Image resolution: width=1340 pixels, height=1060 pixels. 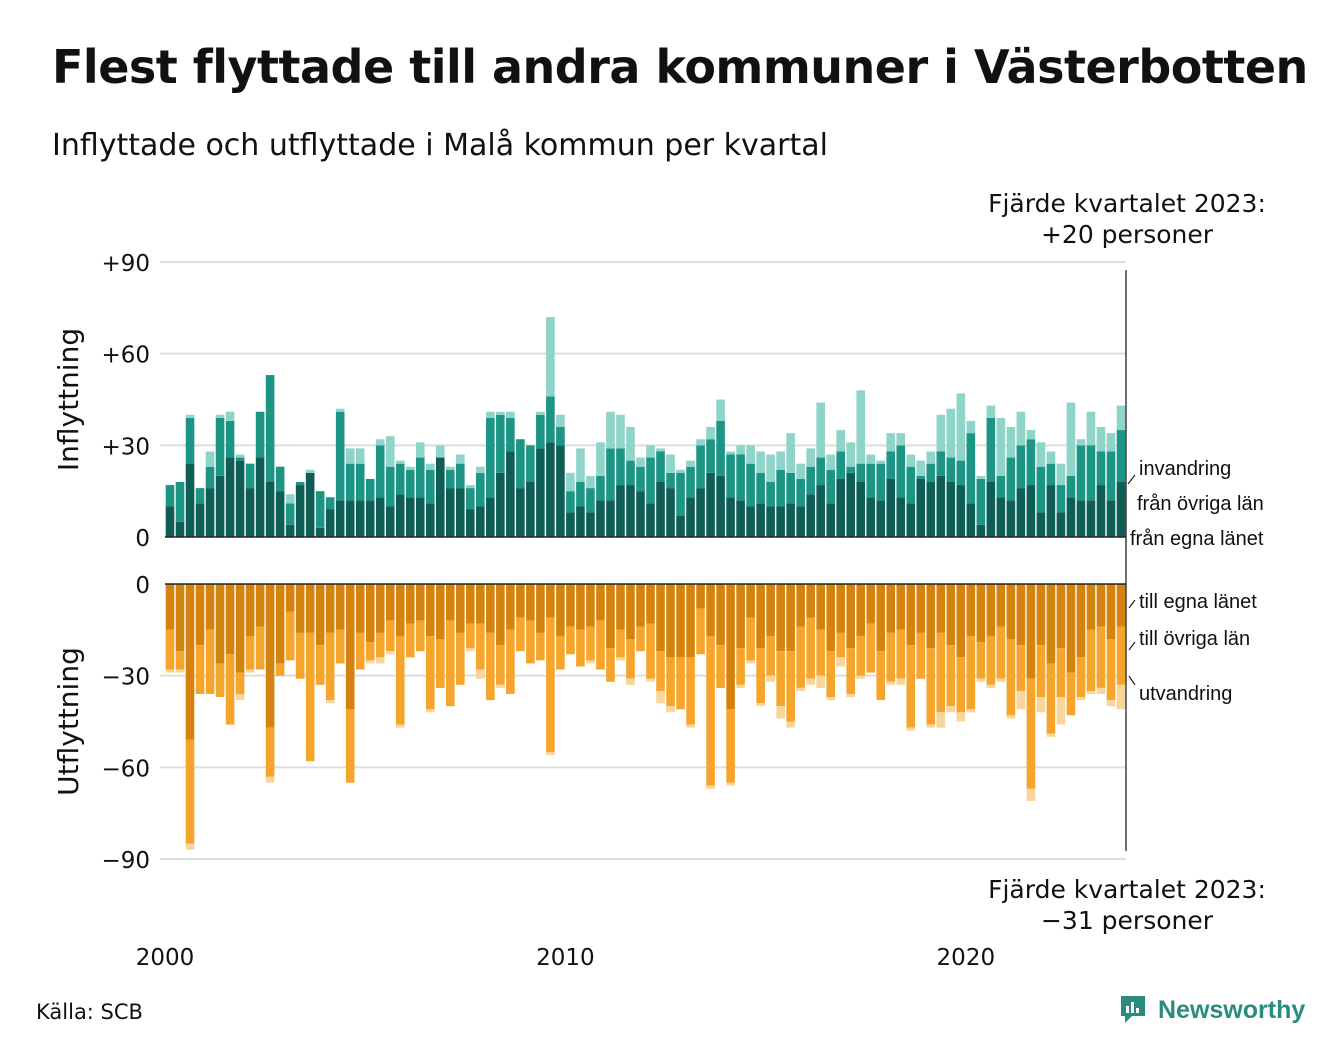 What do you see at coordinates (1131, 479) in the screenshot?
I see `label-leader` at bounding box center [1131, 479].